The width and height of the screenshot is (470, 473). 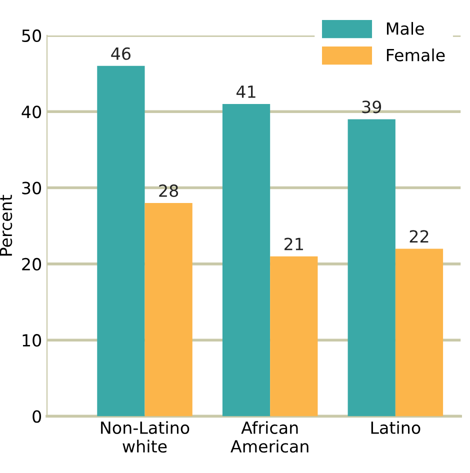 What do you see at coordinates (32, 35) in the screenshot?
I see `y-tick-label: 50` at bounding box center [32, 35].